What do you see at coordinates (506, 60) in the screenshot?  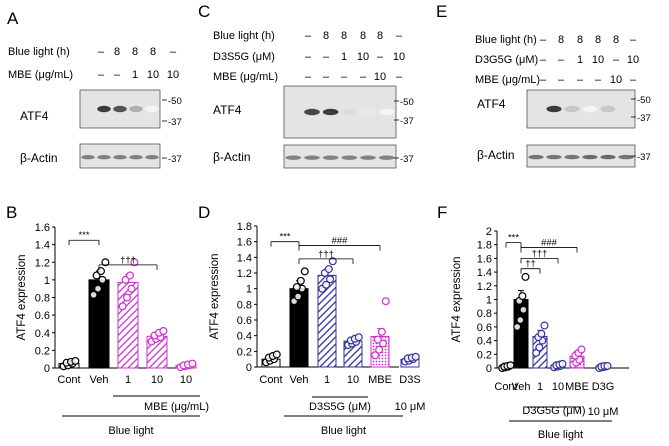 I see `condition-label: D3G5G (μM)` at bounding box center [506, 60].